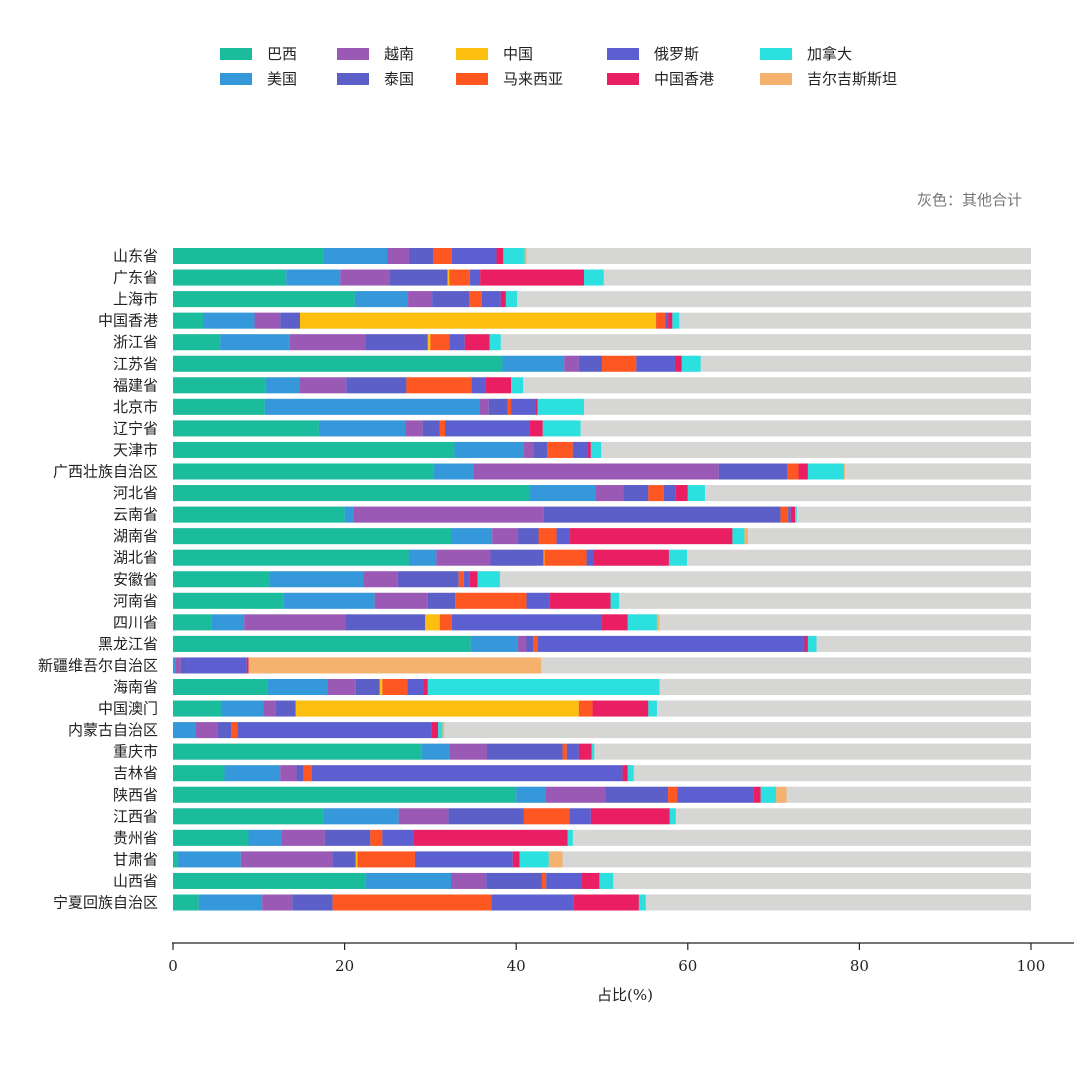  I want to click on x-tick-label: 60, so click(687, 966).